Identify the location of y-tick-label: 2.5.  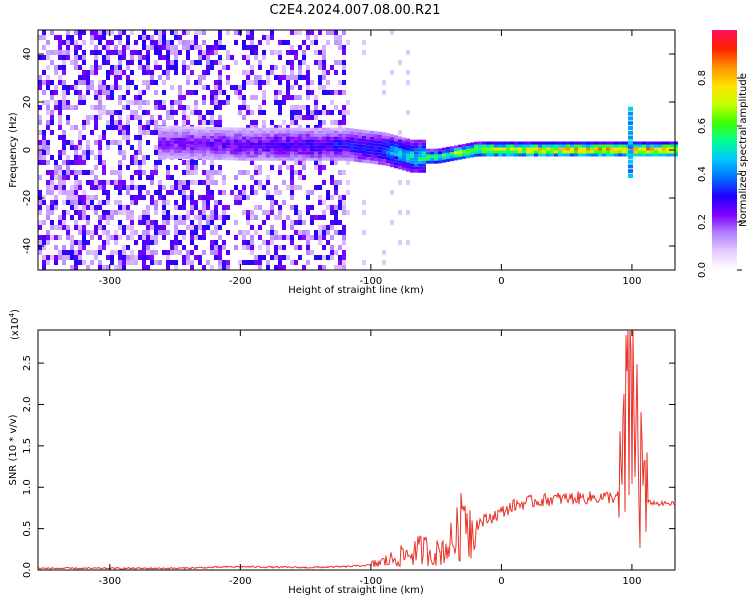
(27, 363).